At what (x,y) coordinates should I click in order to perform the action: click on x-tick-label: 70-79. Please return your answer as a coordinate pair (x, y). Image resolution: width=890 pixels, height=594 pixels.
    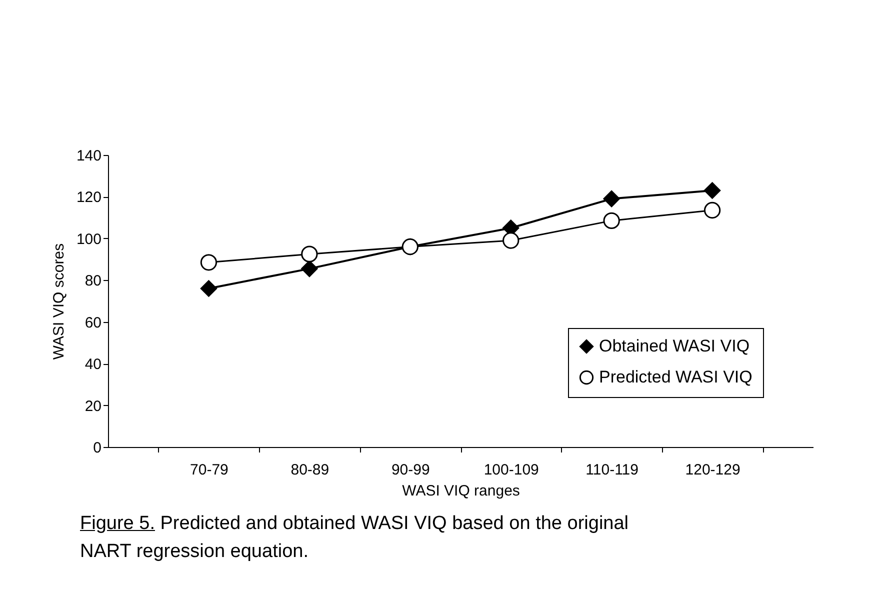
    Looking at the image, I should click on (209, 470).